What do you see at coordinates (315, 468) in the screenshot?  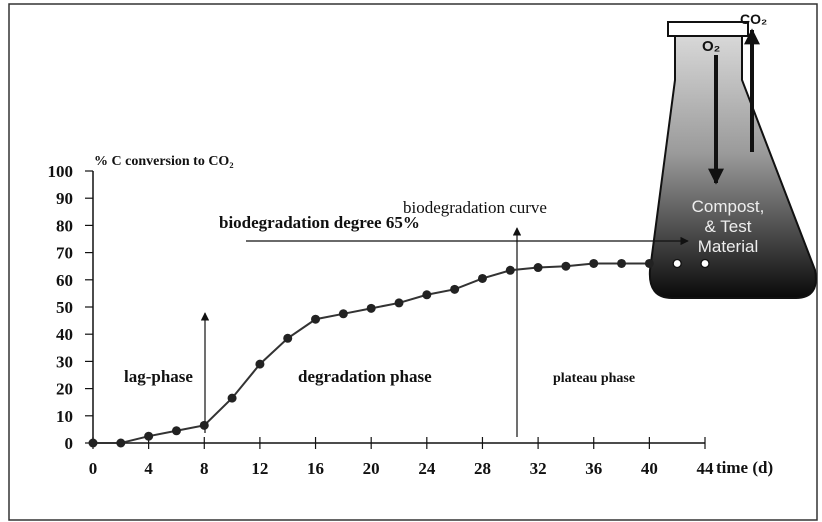 I see `x-tick-label: 16` at bounding box center [315, 468].